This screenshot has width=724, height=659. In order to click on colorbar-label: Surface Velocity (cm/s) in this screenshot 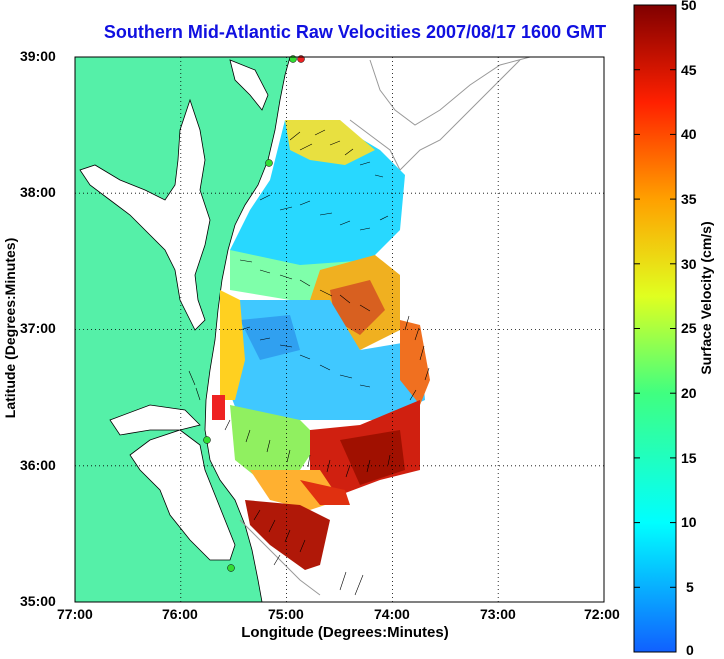, I will do `click(706, 298)`.